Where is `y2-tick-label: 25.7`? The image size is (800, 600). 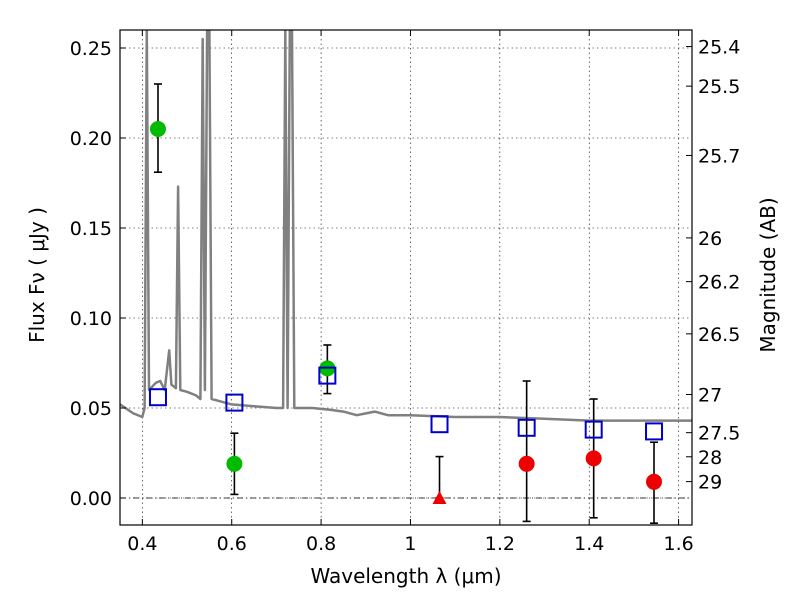
y2-tick-label: 25.7 is located at coordinates (719, 156).